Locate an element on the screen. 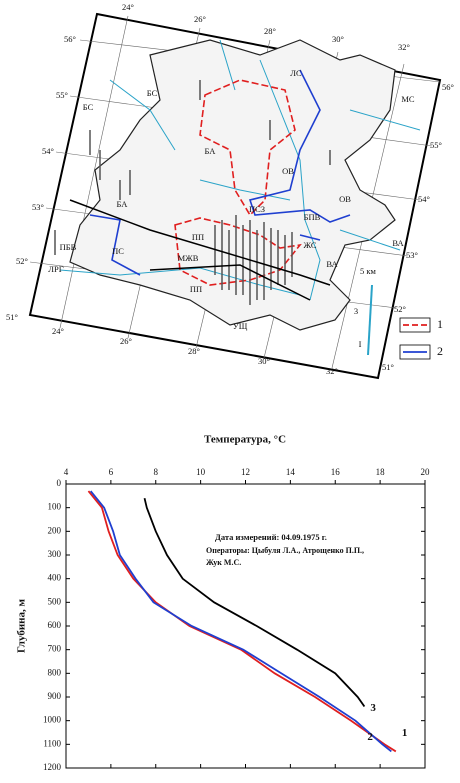 The width and height of the screenshot is (460, 783). region-label: ПС is located at coordinates (118, 251).